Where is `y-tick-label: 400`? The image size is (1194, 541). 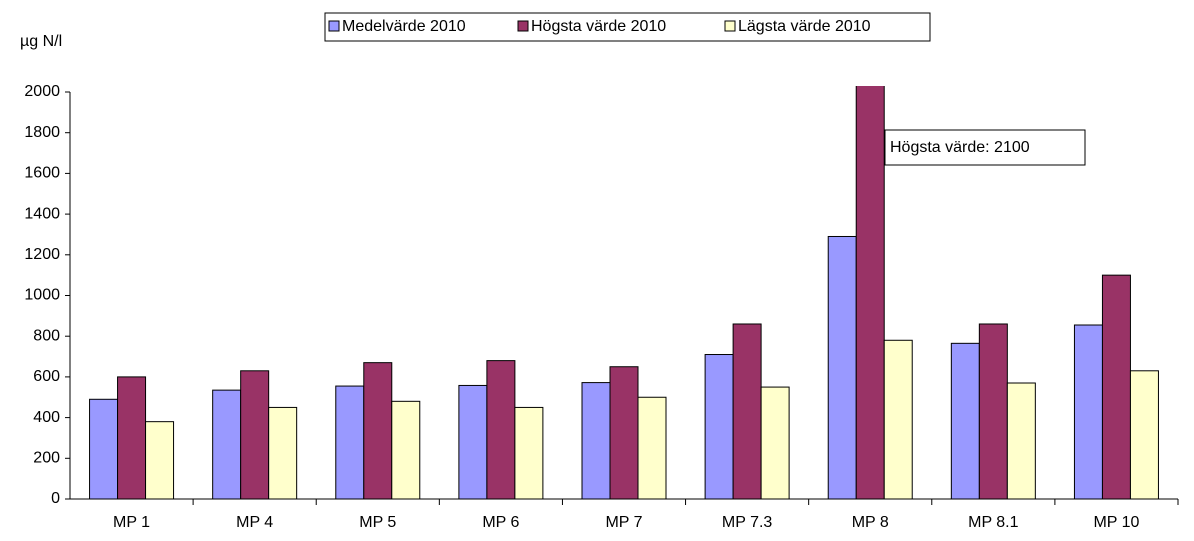
y-tick-label: 400 is located at coordinates (46, 417).